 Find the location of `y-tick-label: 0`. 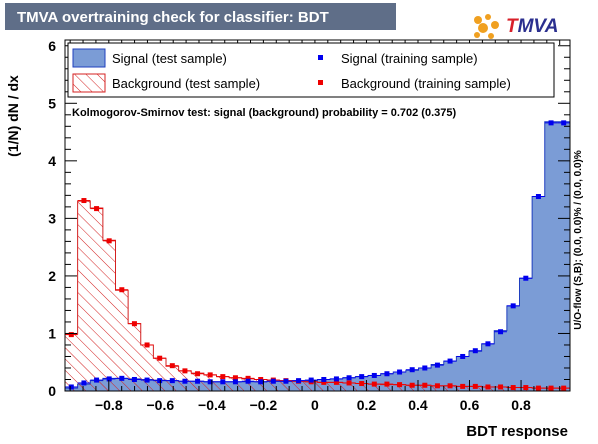

y-tick-label: 0 is located at coordinates (52, 391).